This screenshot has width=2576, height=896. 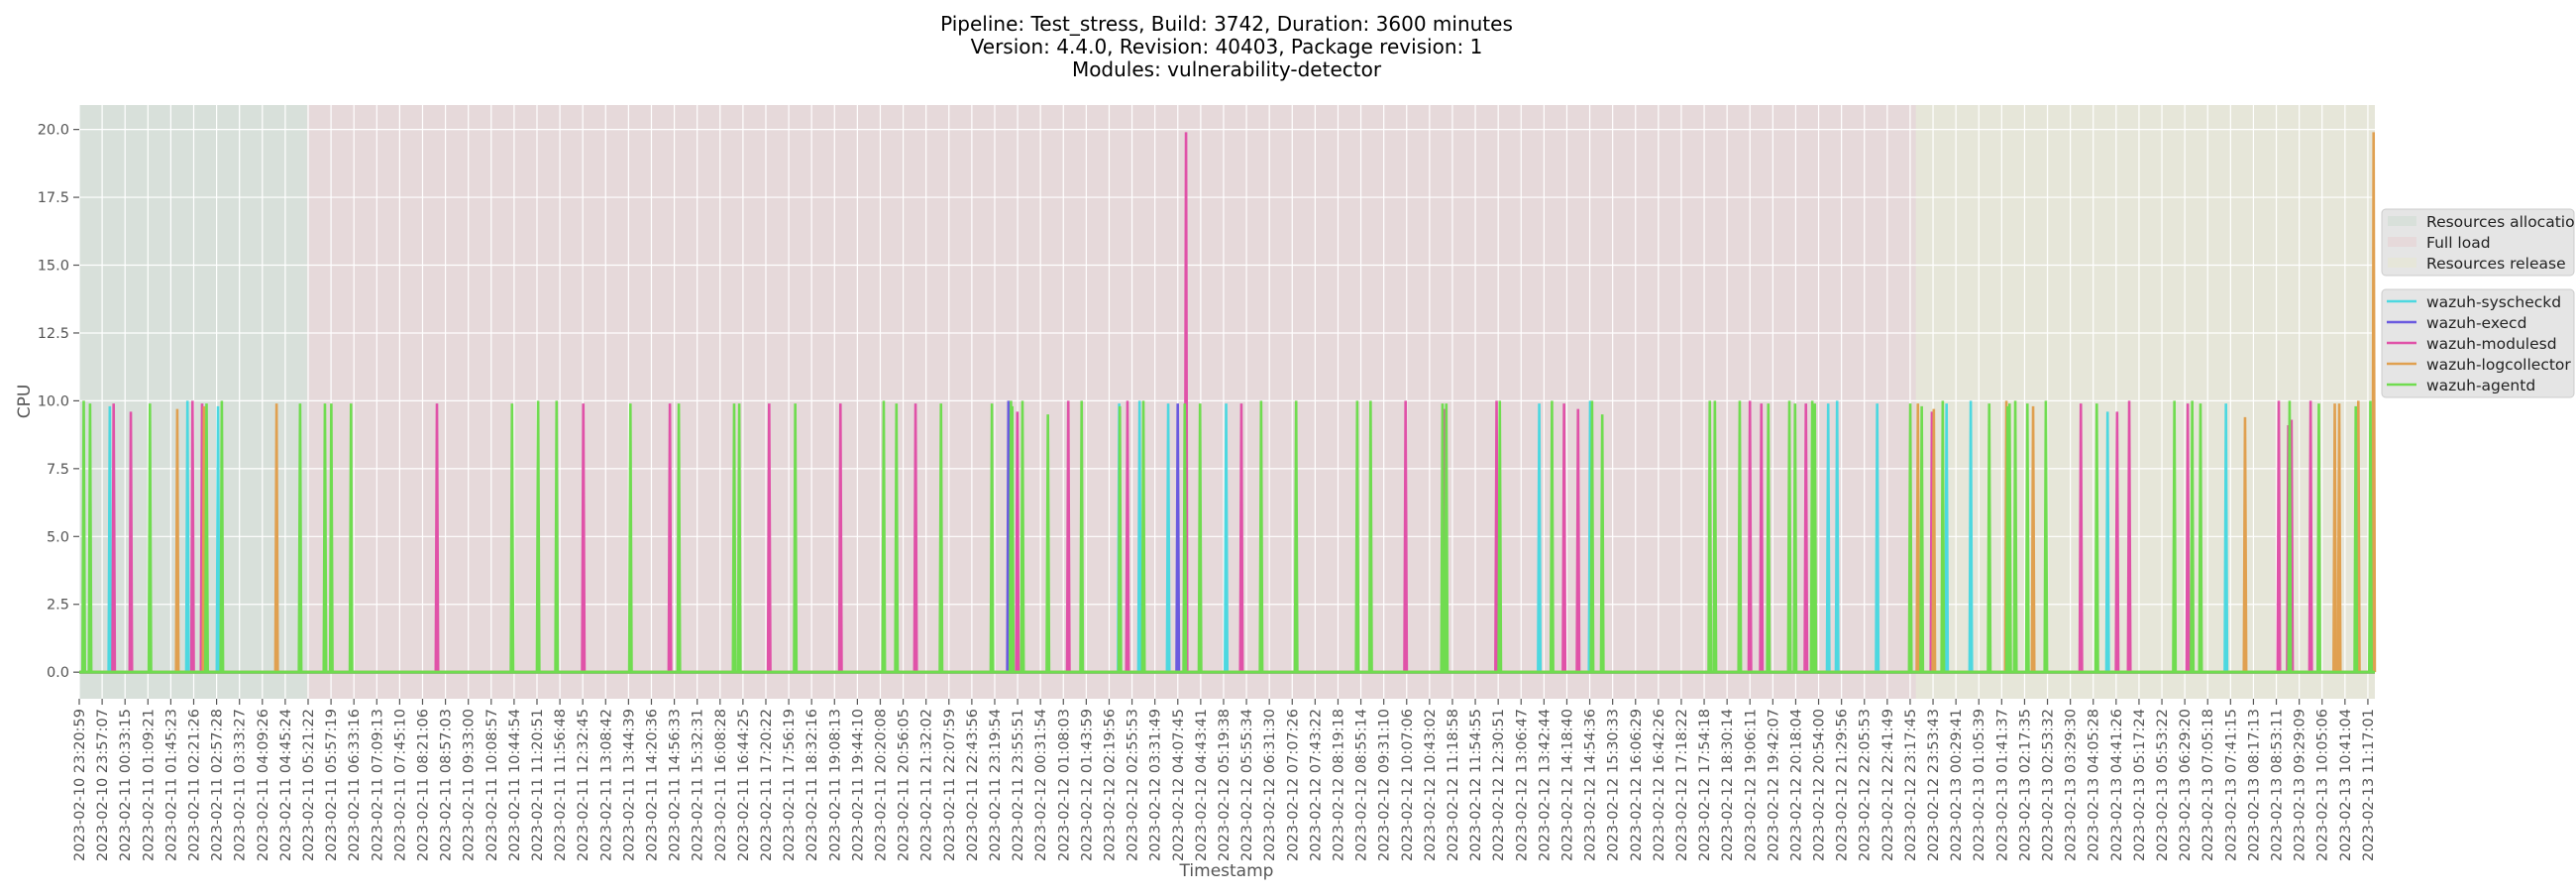 I want to click on x-tick-label: 2023-02-10 23:57:07, so click(x=103, y=785).